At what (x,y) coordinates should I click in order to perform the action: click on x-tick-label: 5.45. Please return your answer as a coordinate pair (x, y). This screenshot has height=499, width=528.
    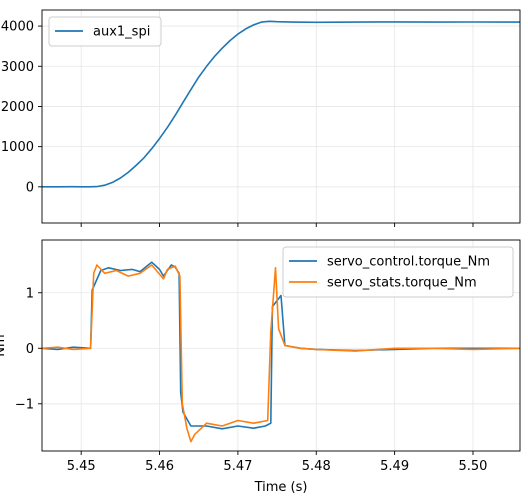
    Looking at the image, I should click on (81, 466).